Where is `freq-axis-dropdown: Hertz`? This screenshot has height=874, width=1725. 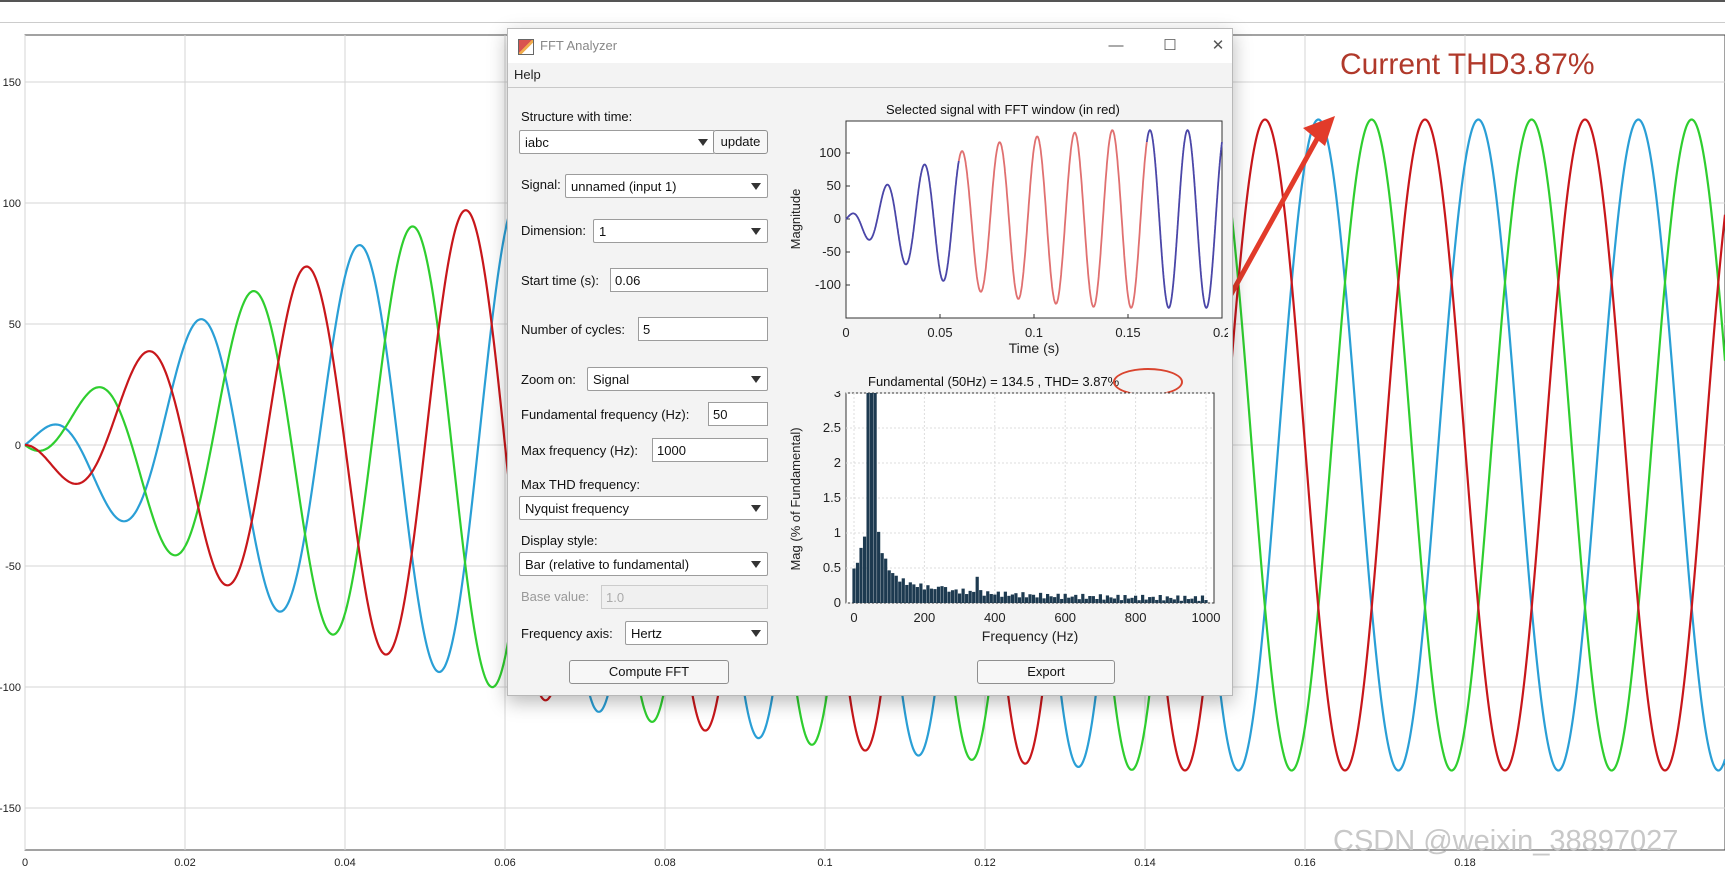
freq-axis-dropdown: Hertz is located at coordinates (696, 633).